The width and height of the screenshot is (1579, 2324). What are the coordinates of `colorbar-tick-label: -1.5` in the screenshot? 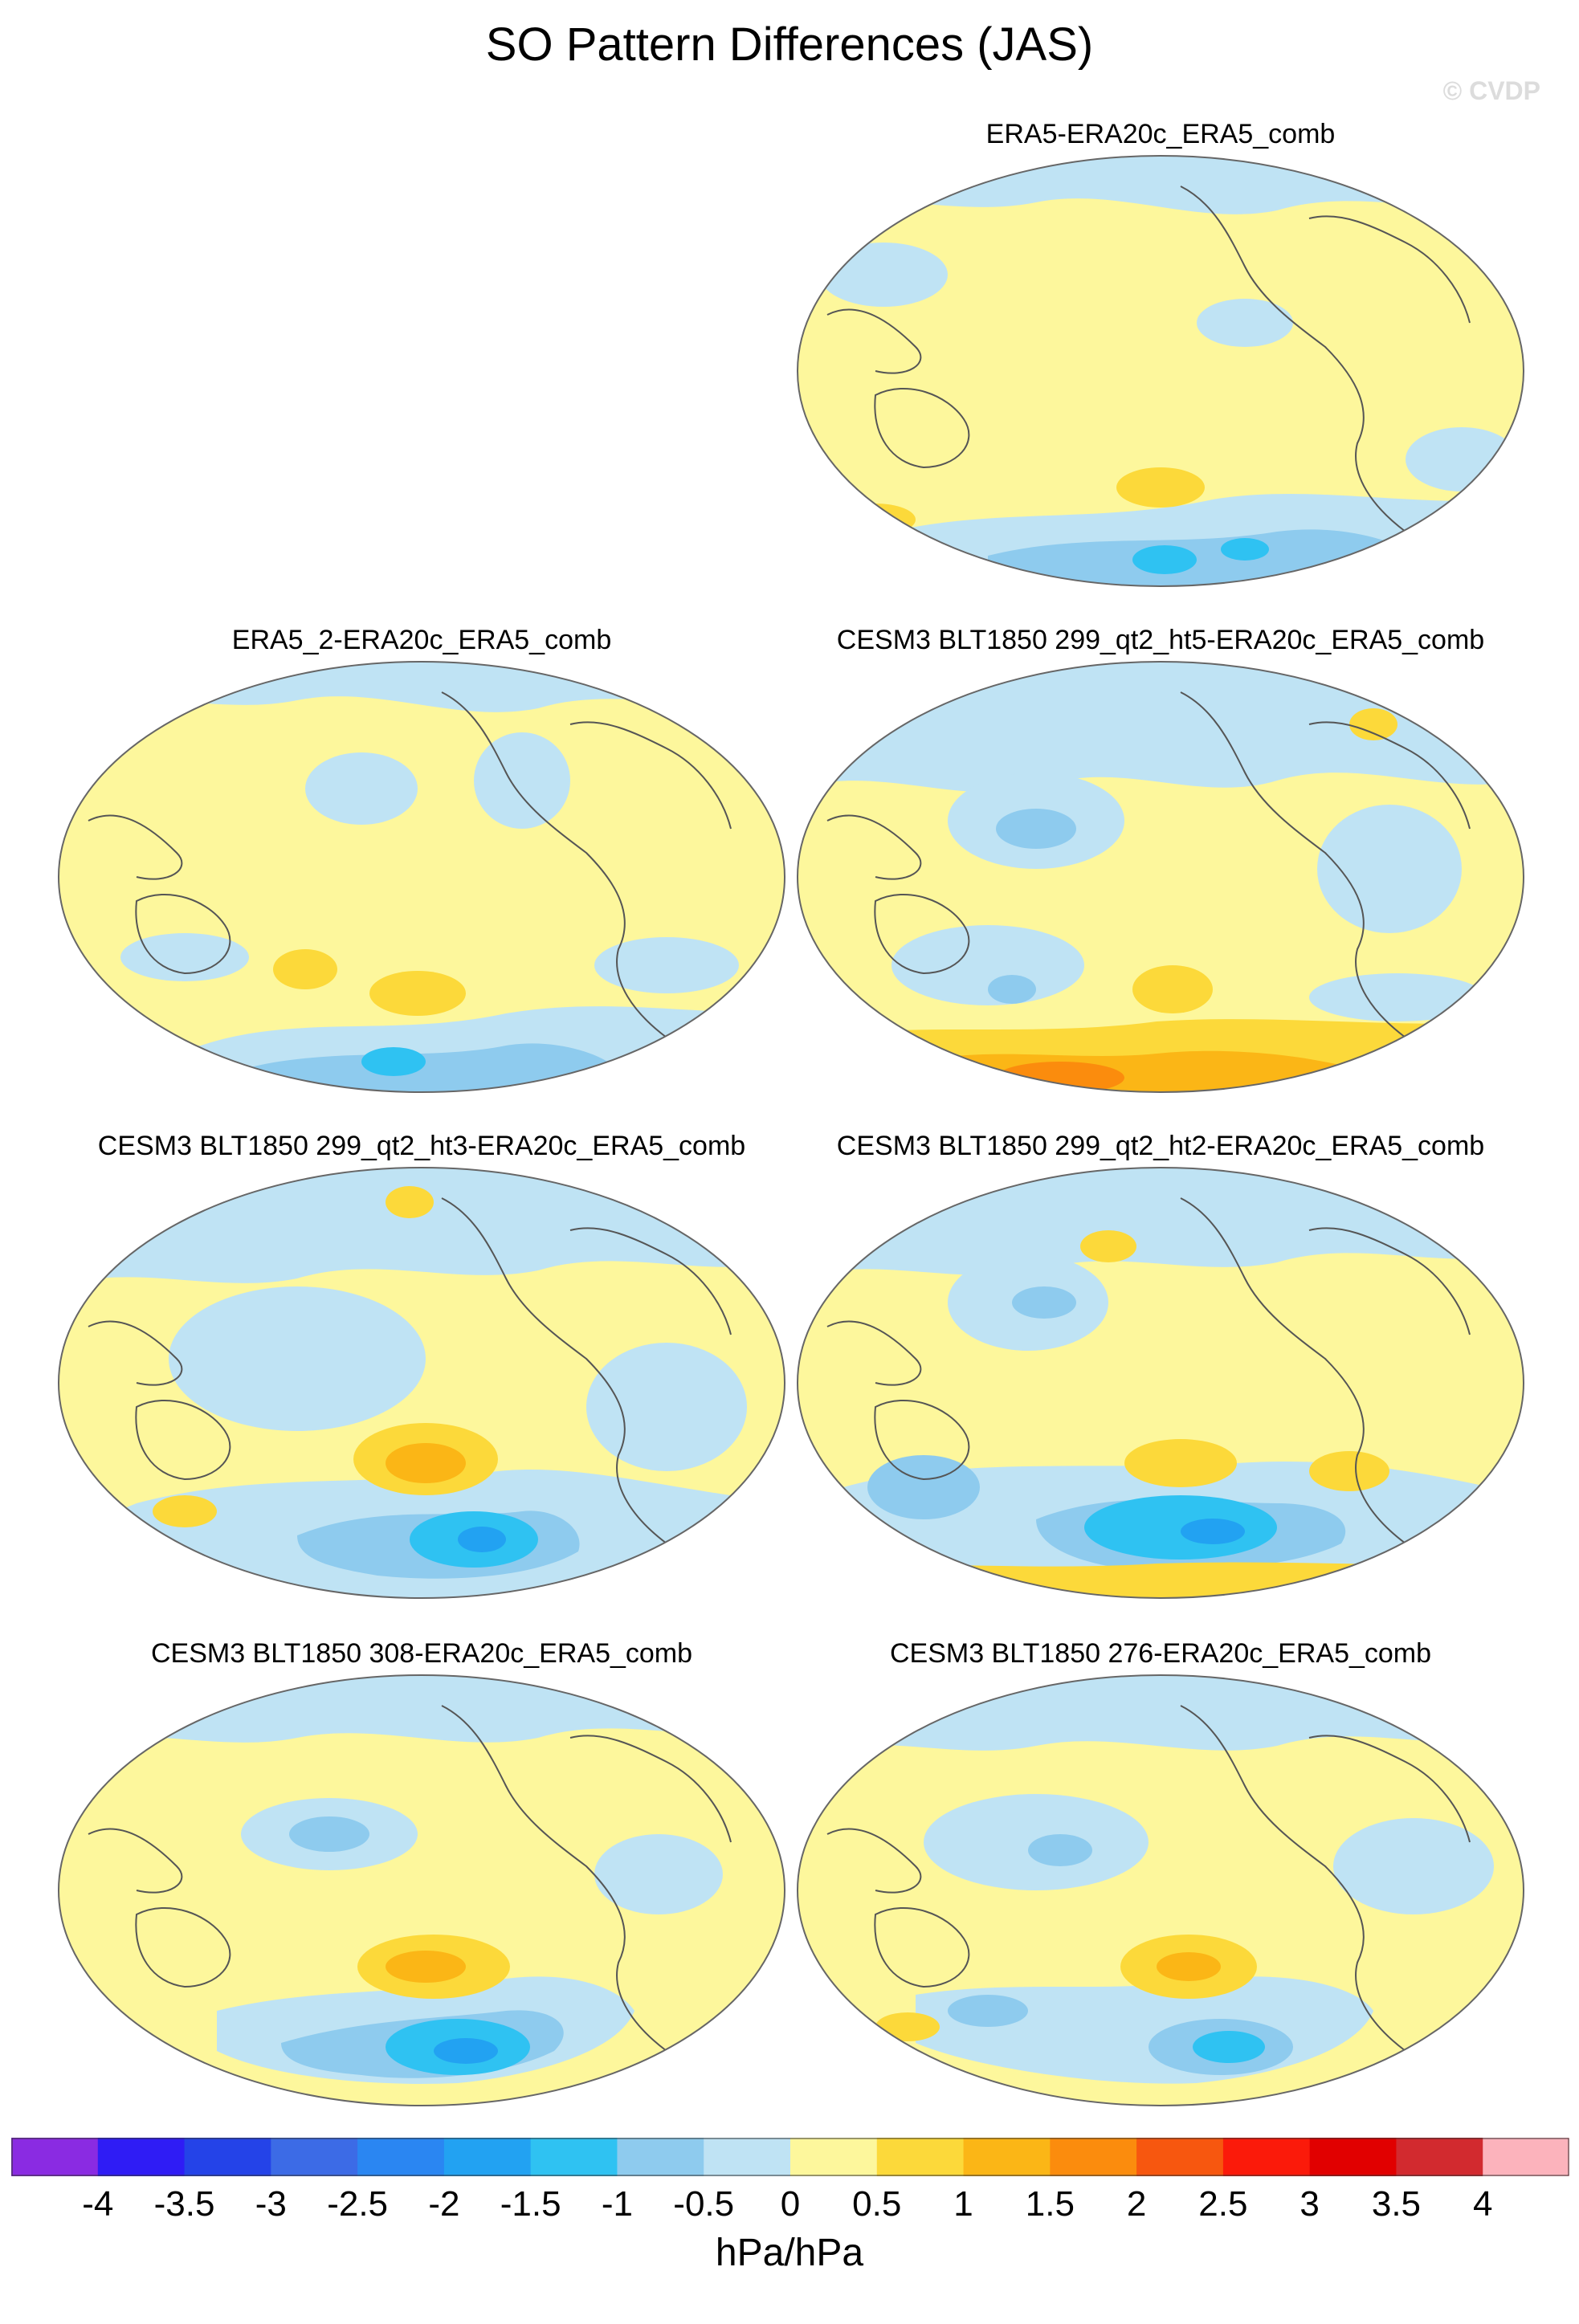 It's located at (530, 2204).